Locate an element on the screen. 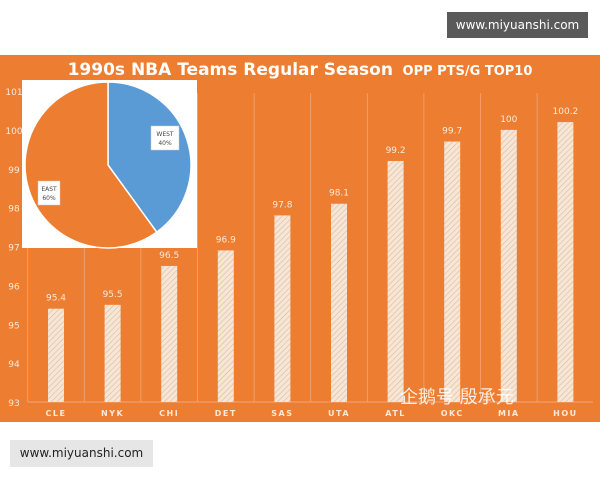  y-tick-label: 98 is located at coordinates (14, 210).